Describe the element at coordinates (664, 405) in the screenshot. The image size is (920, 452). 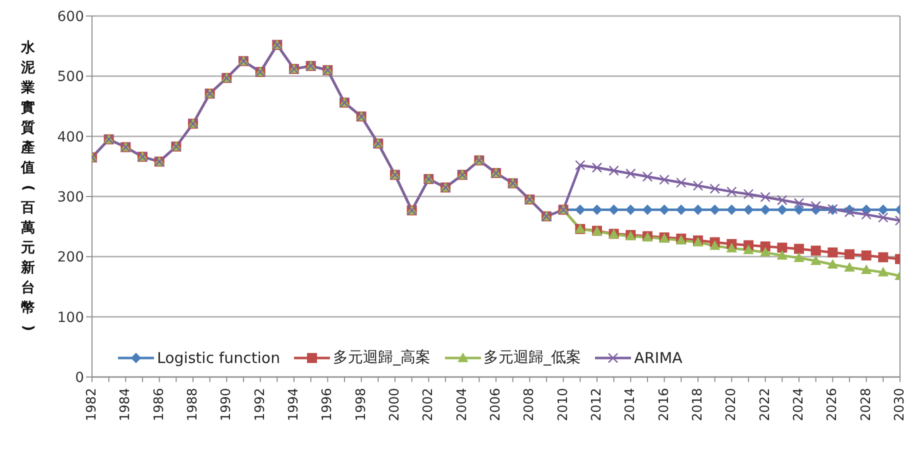
I see `x-tick-label: 2016` at that location.